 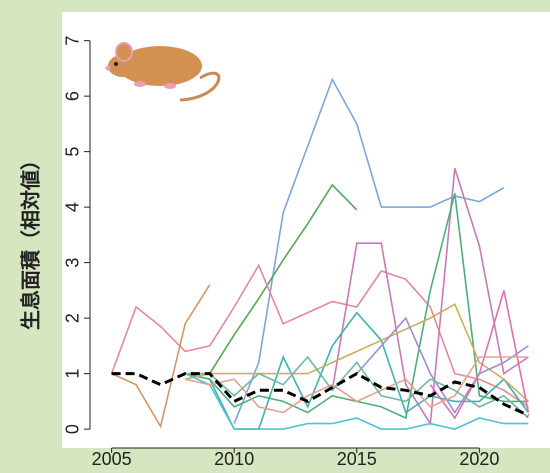 What do you see at coordinates (73, 207) in the screenshot?
I see `y-tick-label: 4` at bounding box center [73, 207].